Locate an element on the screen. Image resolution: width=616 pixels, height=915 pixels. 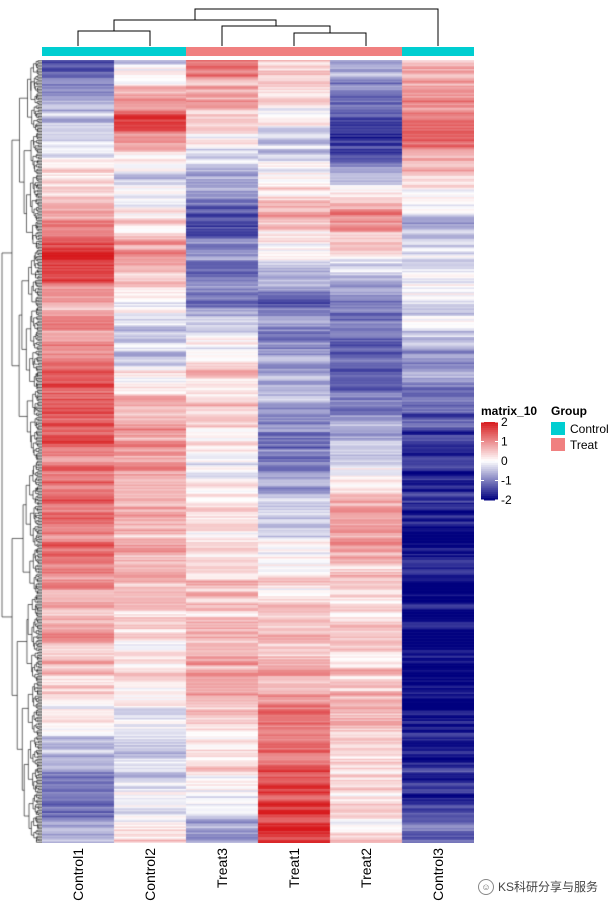
column-dendrogram is located at coordinates (258, 27).